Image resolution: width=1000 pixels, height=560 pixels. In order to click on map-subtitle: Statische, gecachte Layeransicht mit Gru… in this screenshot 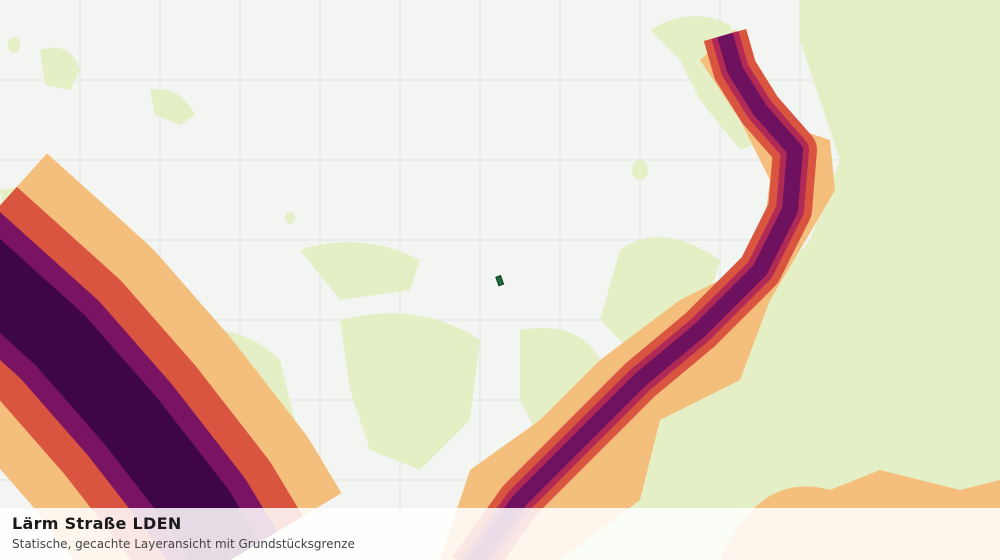, I will do `click(183, 544)`.